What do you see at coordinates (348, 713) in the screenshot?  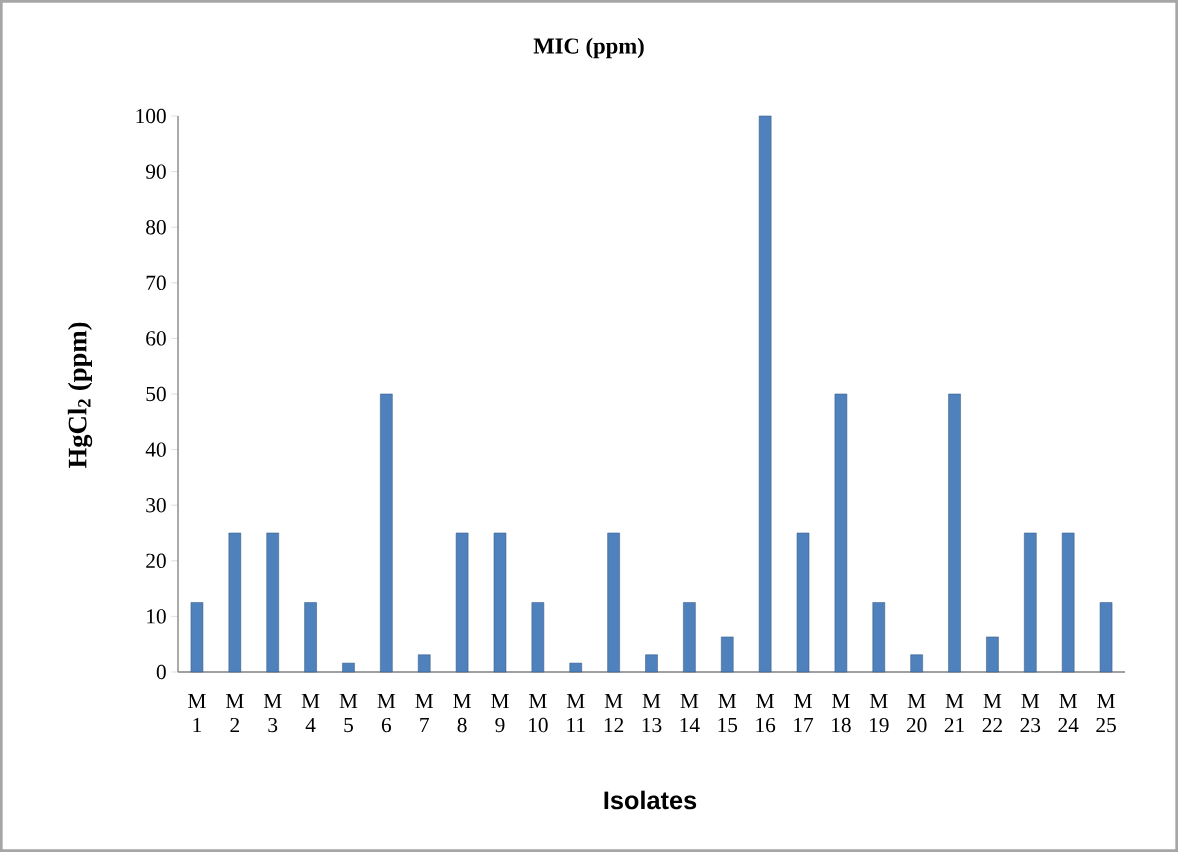 I see `x-tick-label: M 5` at bounding box center [348, 713].